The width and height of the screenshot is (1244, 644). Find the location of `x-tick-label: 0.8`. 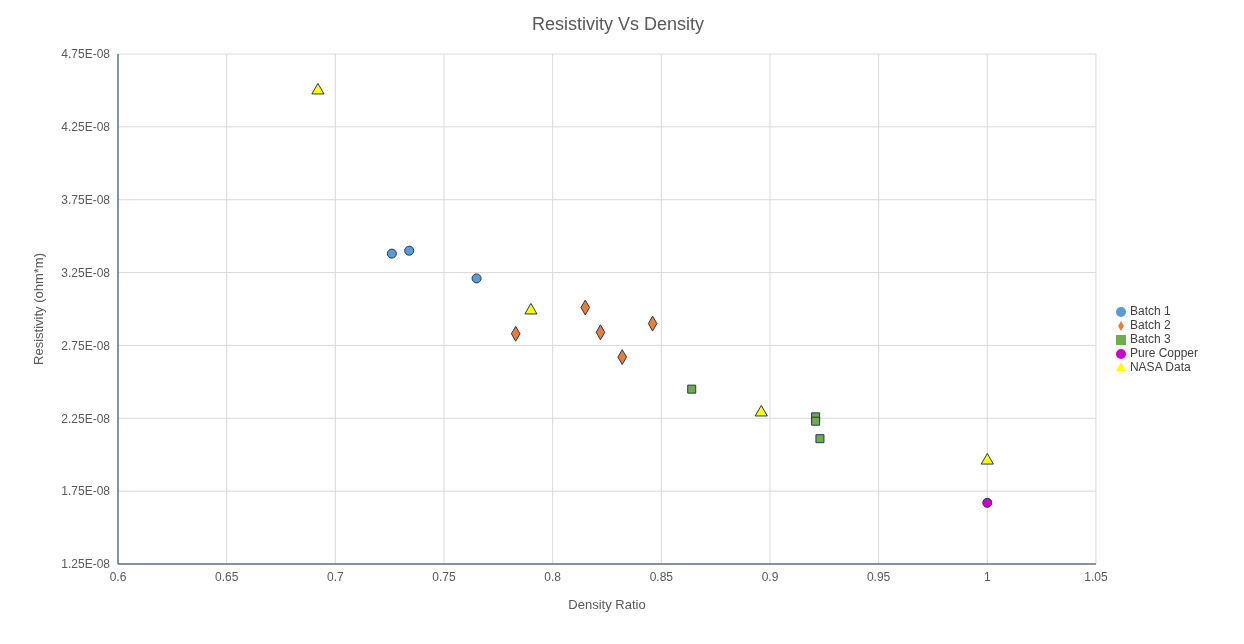

x-tick-label: 0.8 is located at coordinates (553, 576).